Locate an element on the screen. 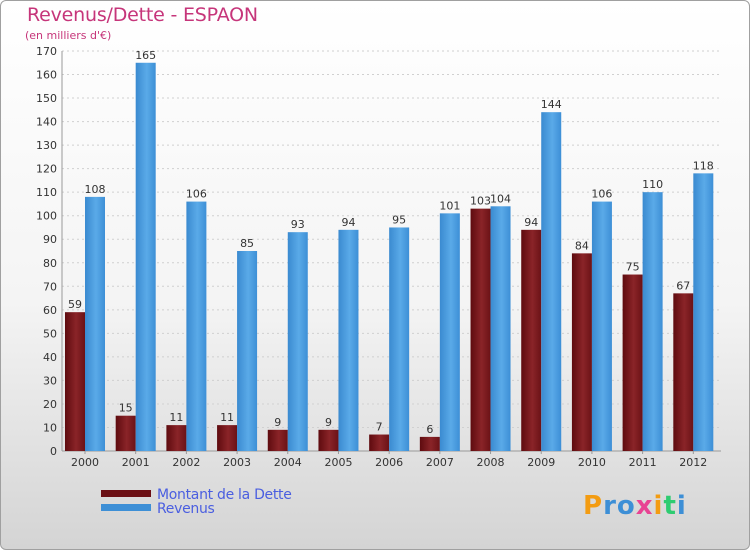  x-tick-label: 2009 is located at coordinates (541, 462).